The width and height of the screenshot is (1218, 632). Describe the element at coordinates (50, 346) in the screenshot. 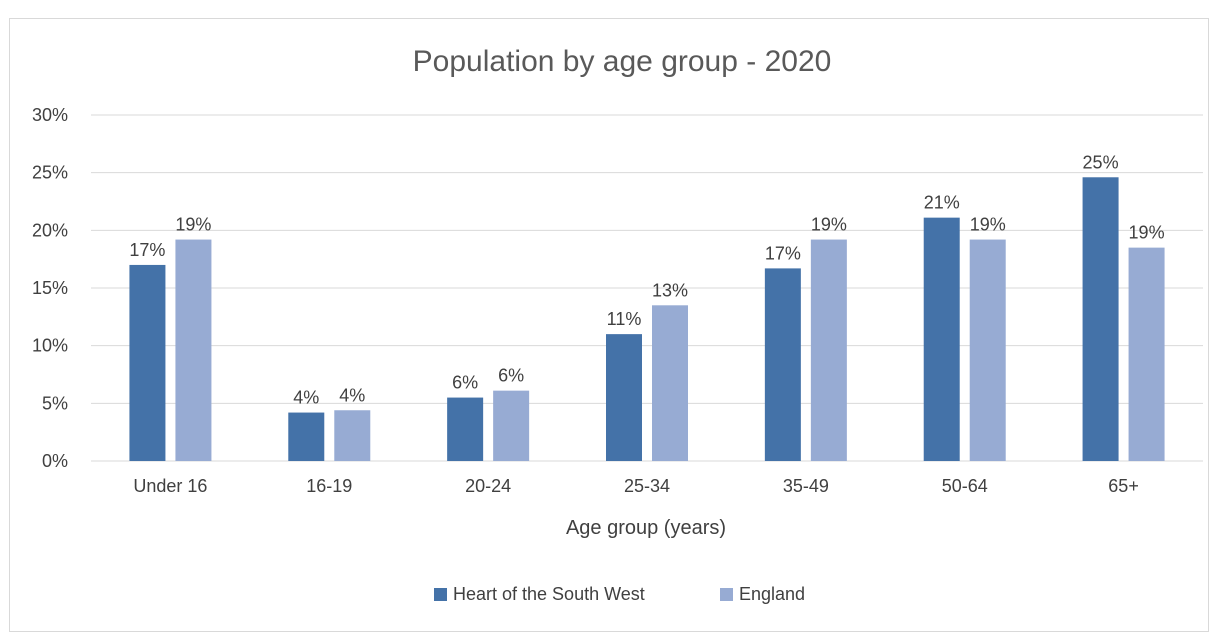

I see `y-tick-label: 10%` at that location.